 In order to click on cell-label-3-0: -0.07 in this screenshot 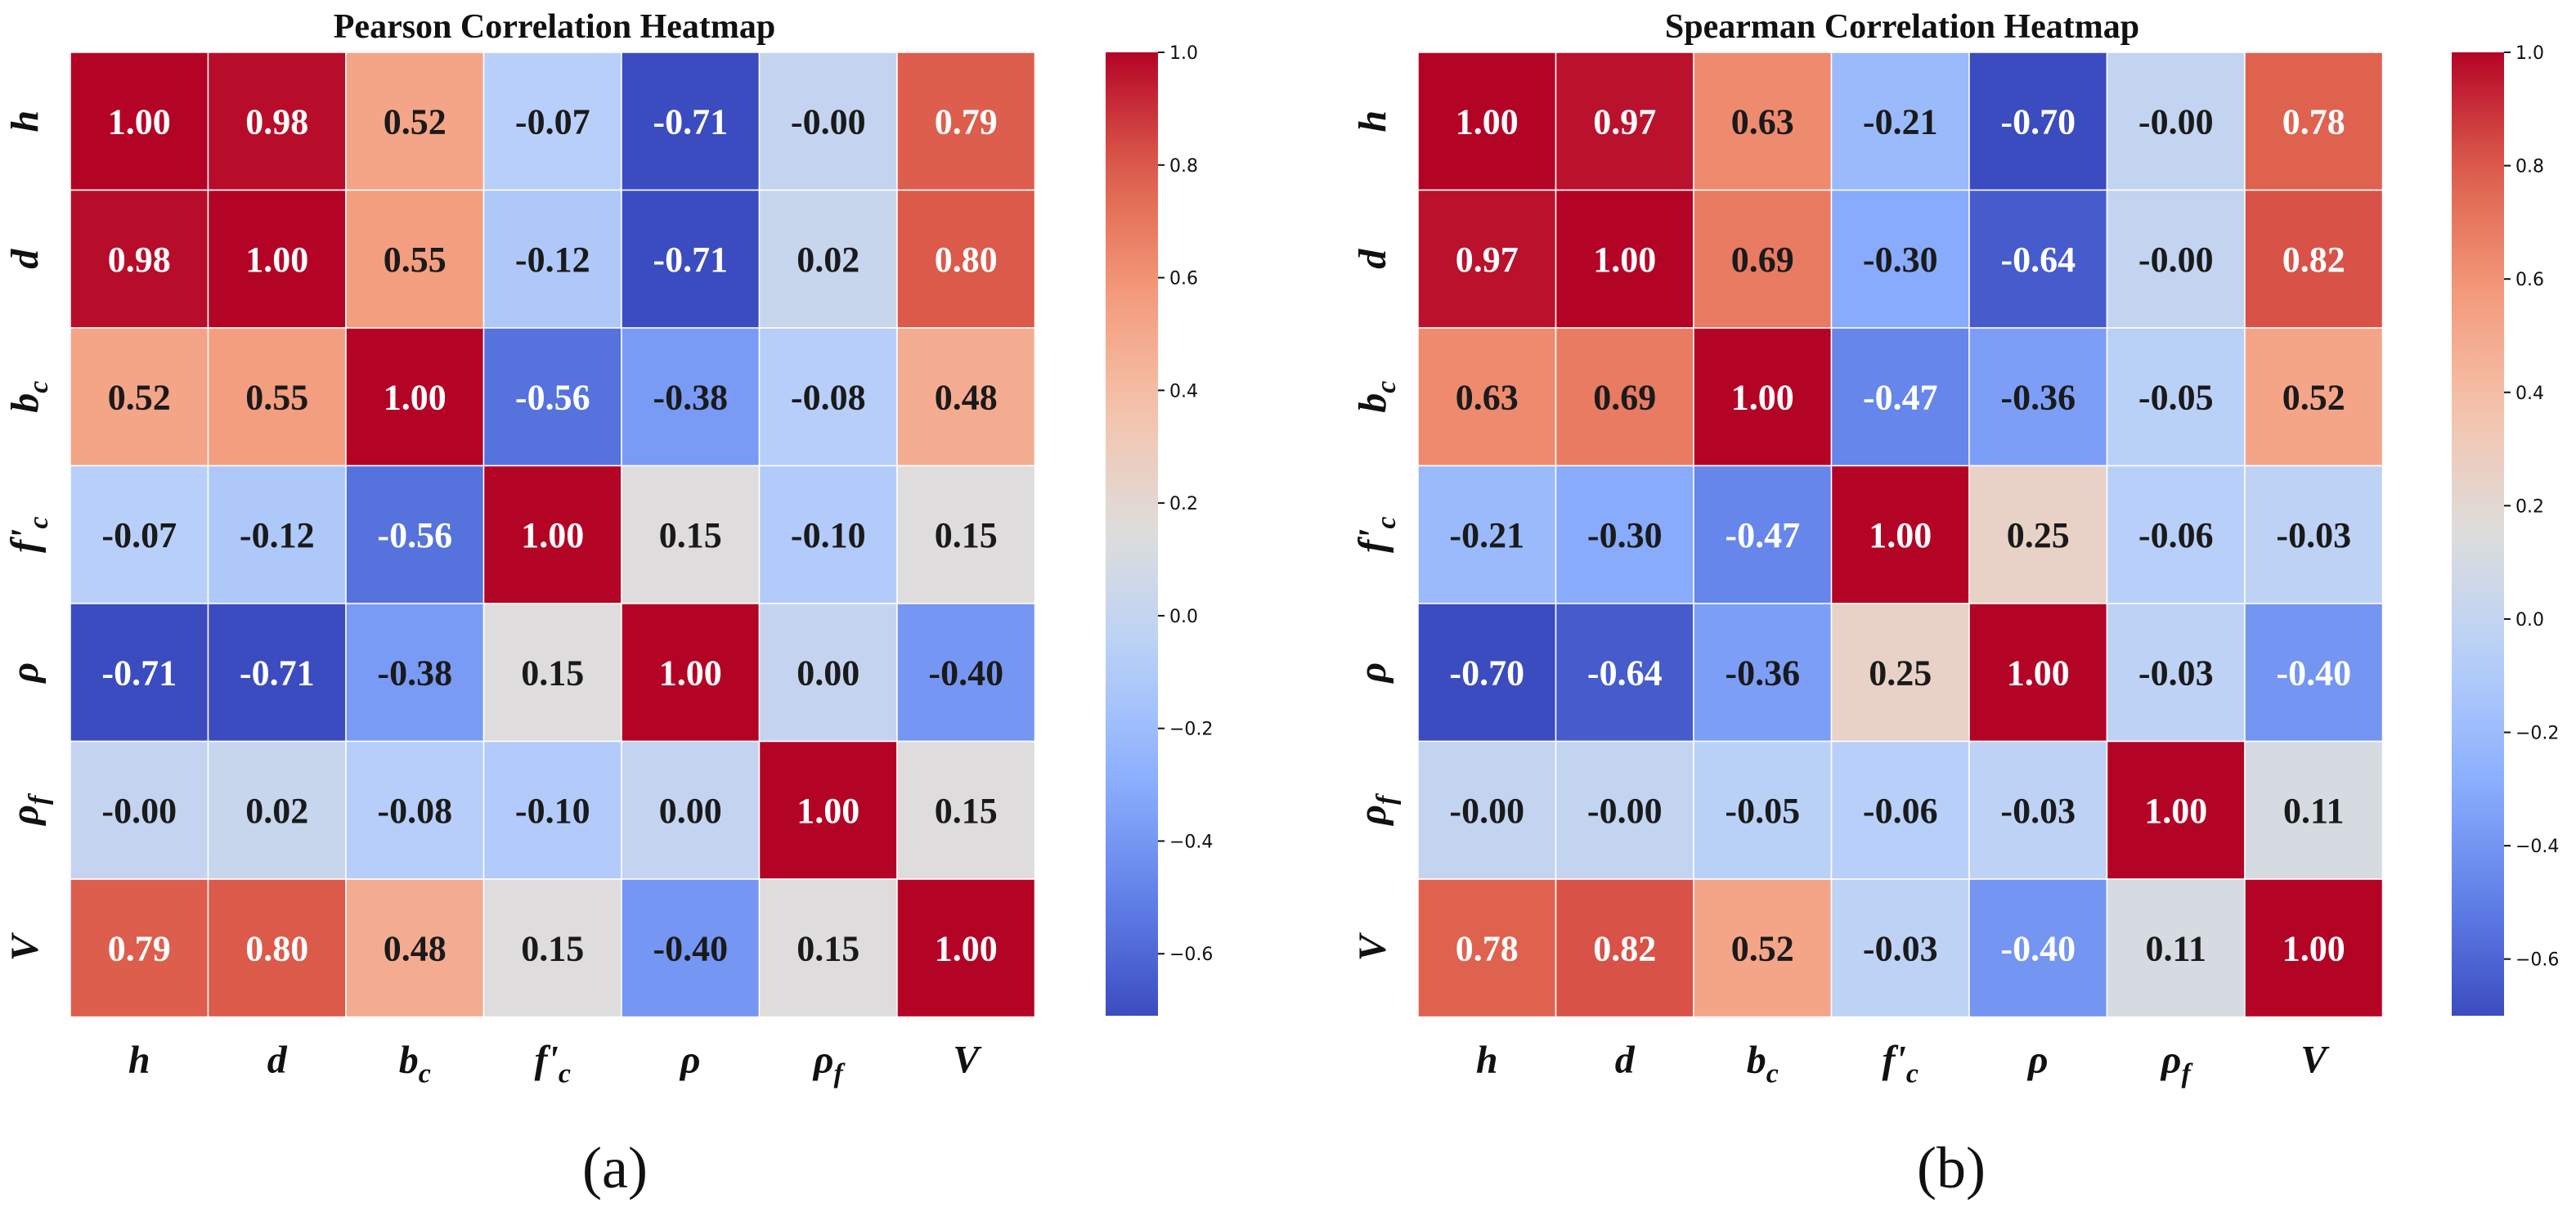, I will do `click(139, 535)`.